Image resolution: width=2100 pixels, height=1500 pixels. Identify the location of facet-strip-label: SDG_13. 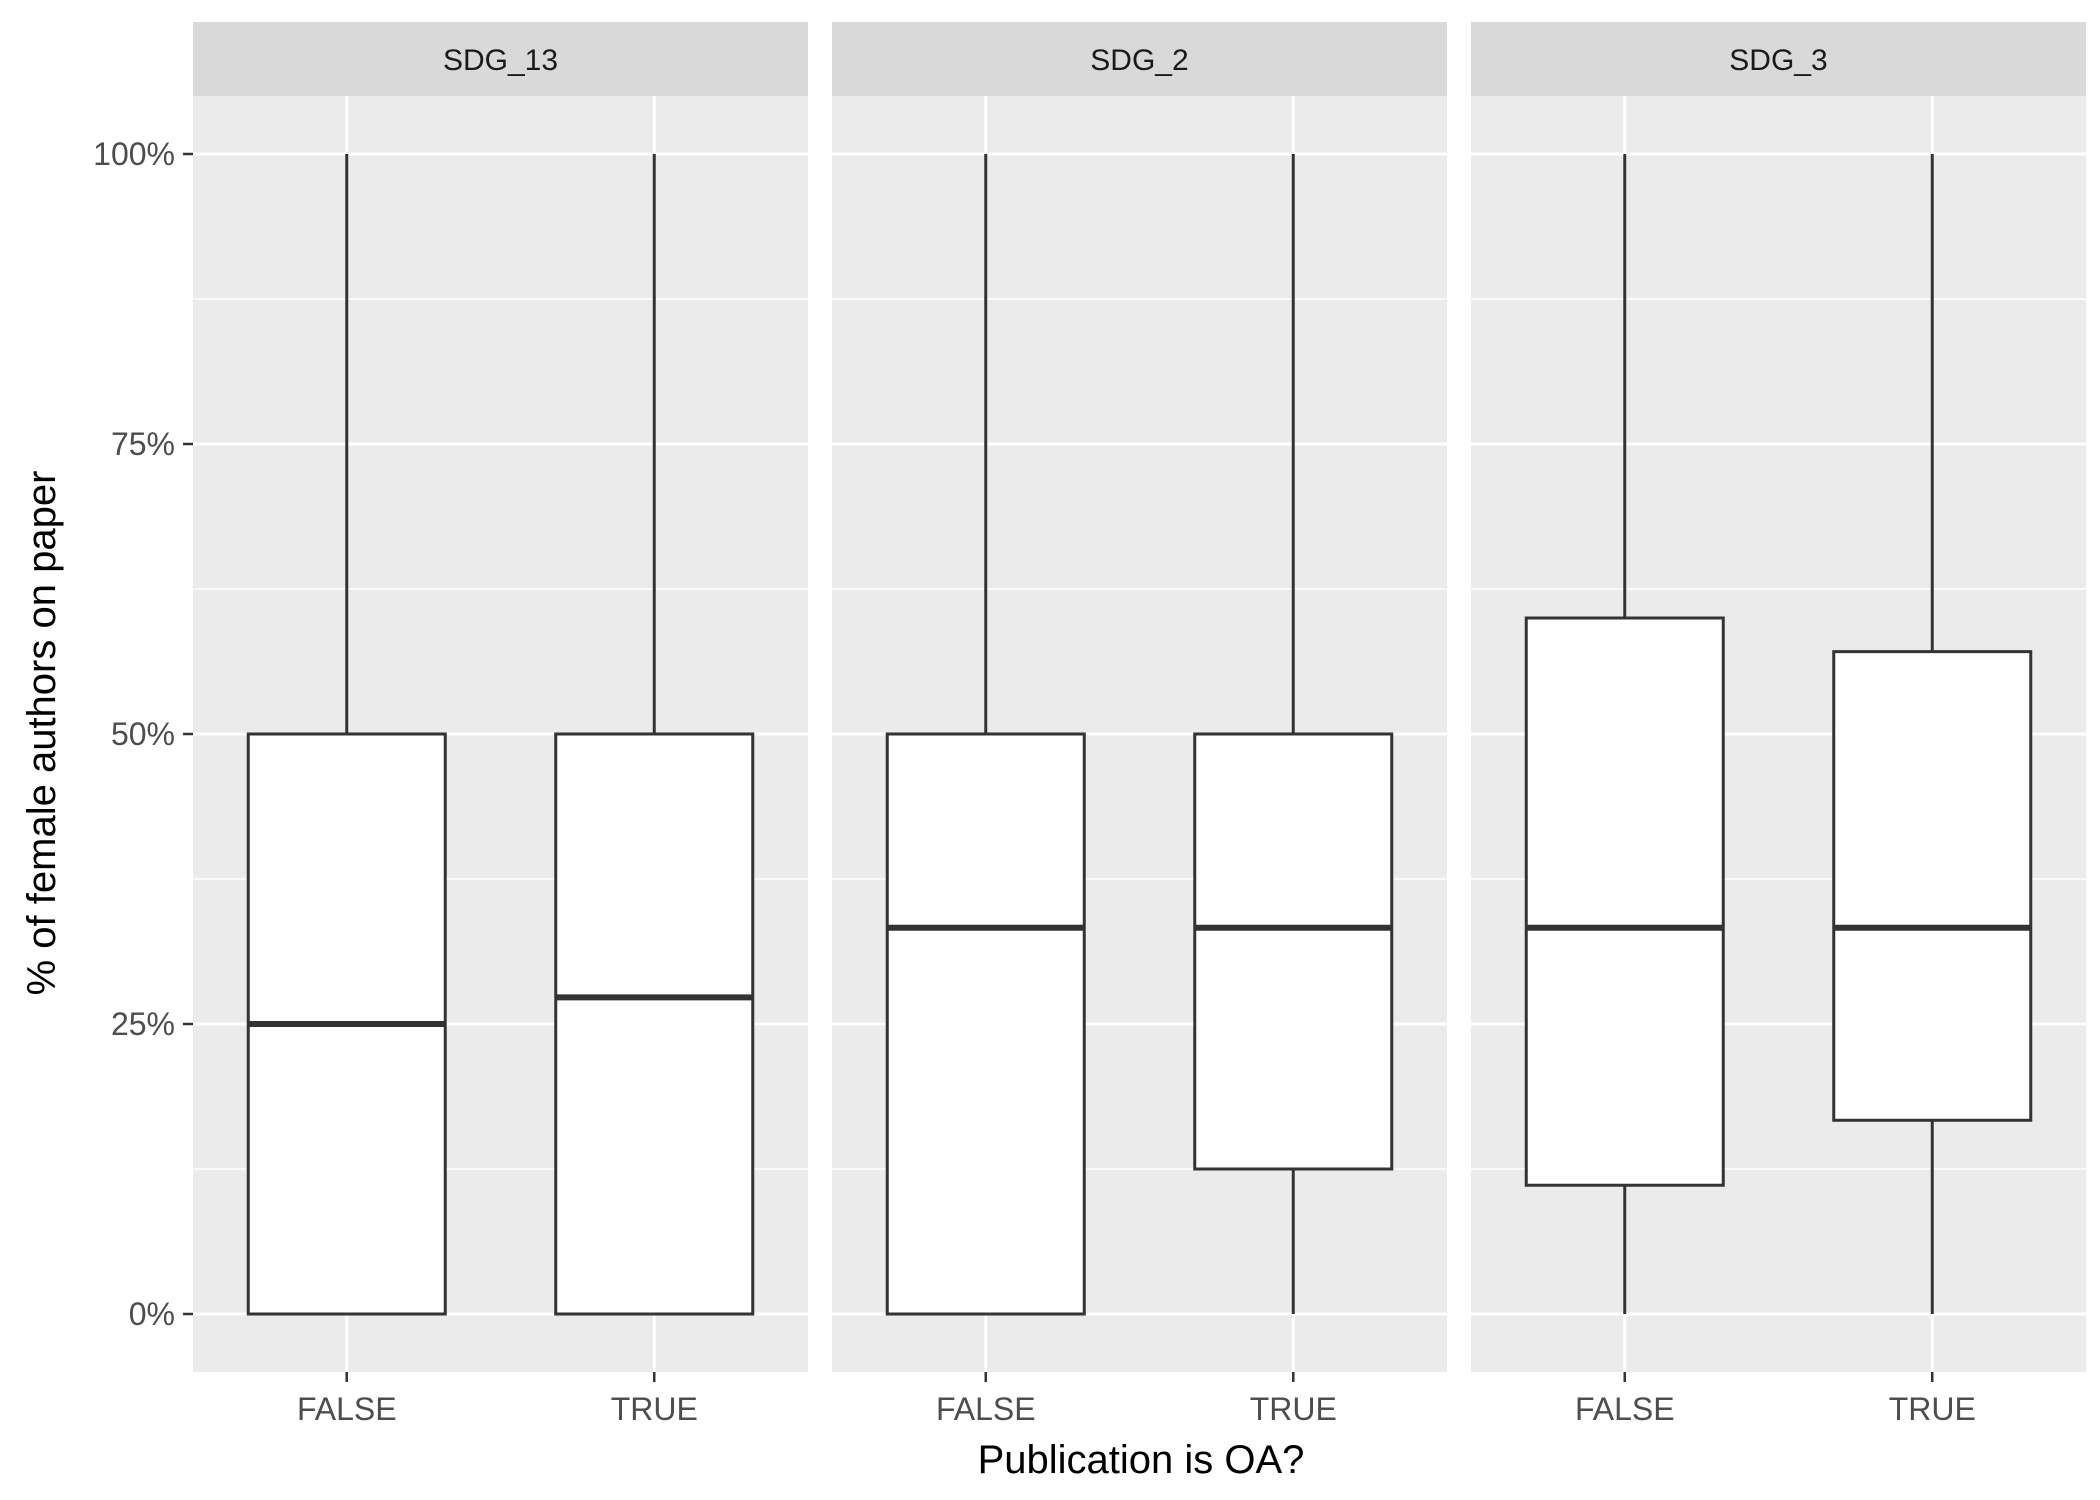
(500, 60).